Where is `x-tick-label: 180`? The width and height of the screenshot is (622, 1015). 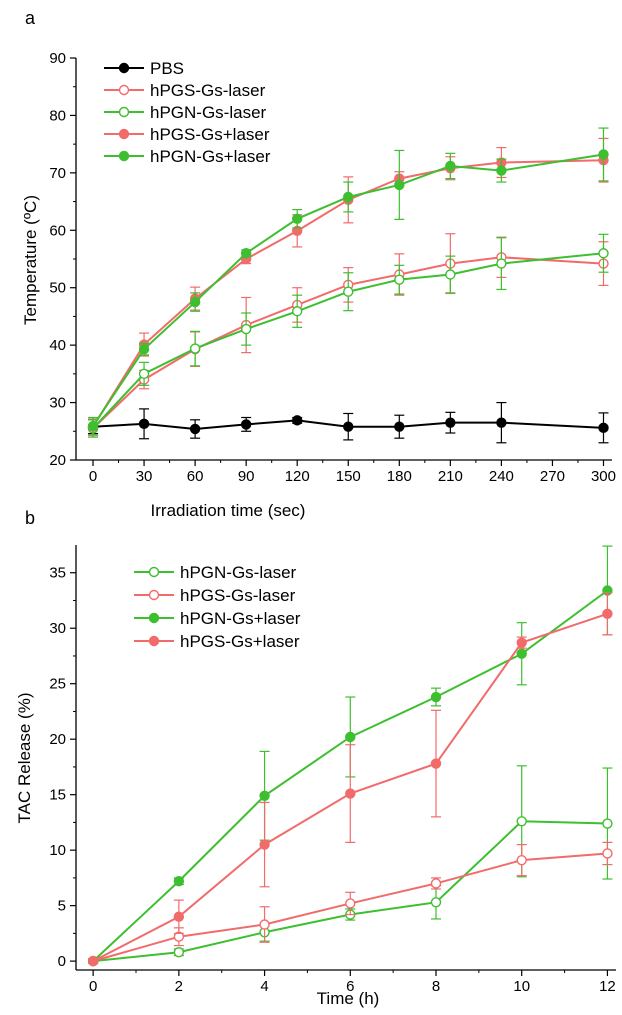 x-tick-label: 180 is located at coordinates (399, 476).